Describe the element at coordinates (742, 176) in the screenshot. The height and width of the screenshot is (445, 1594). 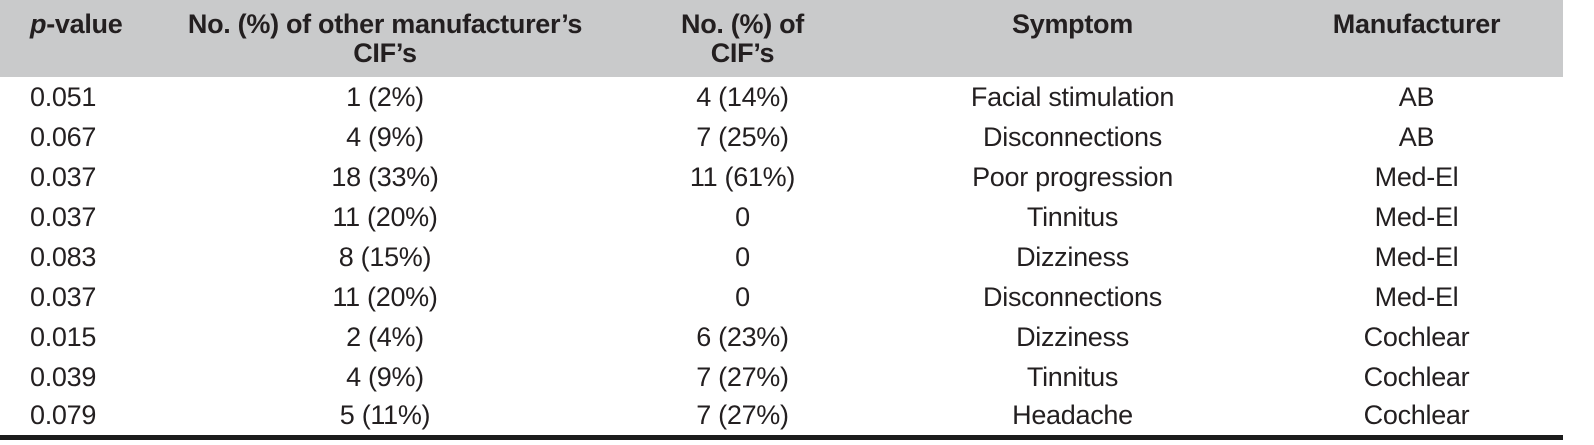
I see `cifs-cell: 11 (61%)` at that location.